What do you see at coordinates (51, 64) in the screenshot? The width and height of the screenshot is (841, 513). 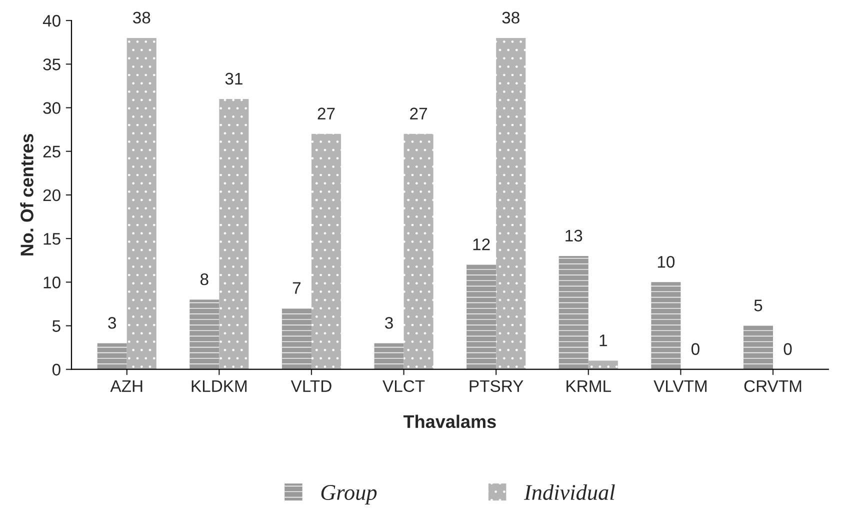 I see `y-tick-label: 35` at bounding box center [51, 64].